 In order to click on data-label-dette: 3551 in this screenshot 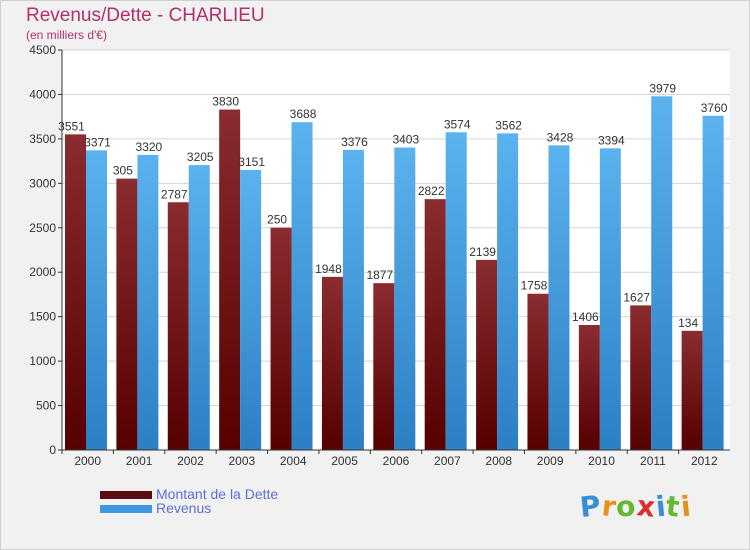, I will do `click(71, 126)`.